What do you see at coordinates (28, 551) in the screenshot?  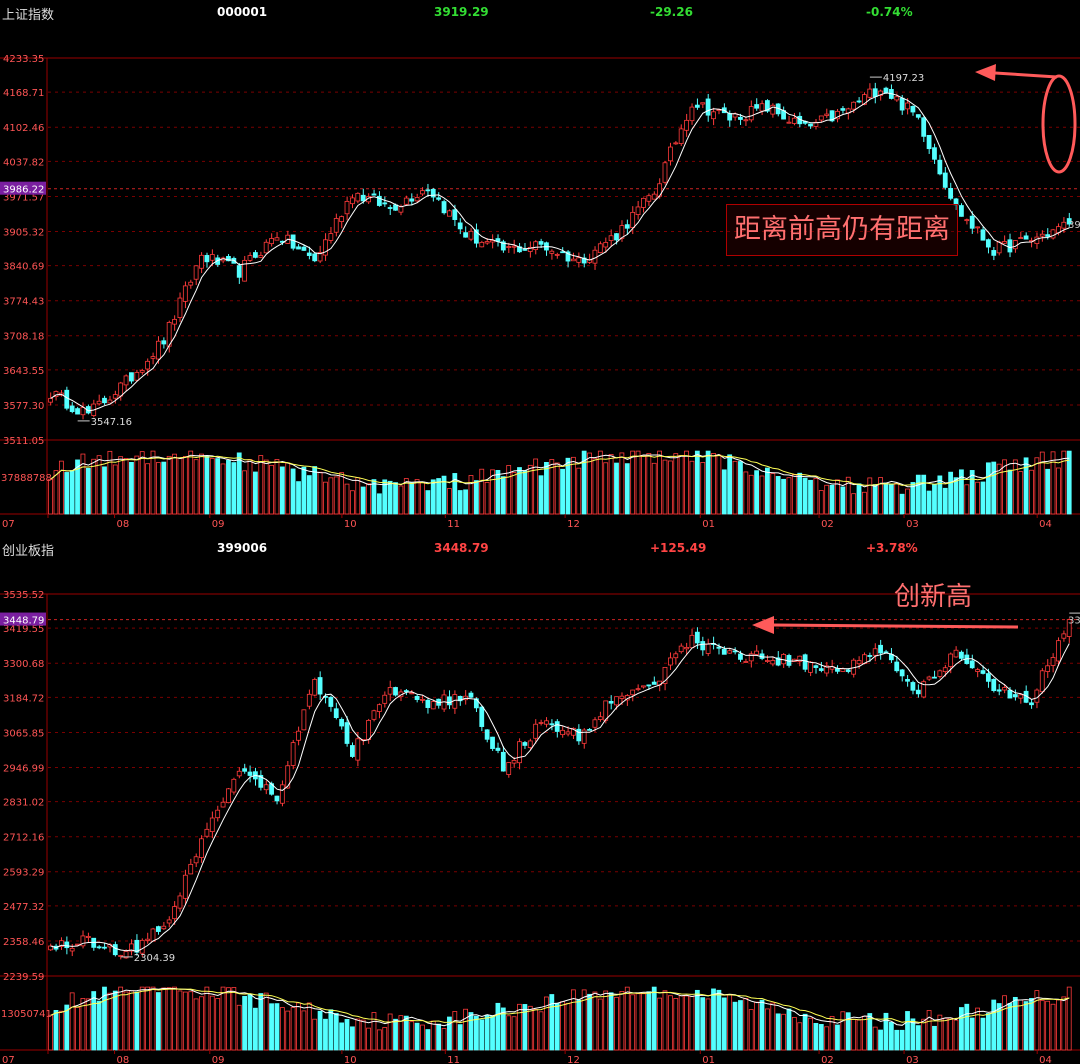 I see `cy-index-name: 创业板指` at bounding box center [28, 551].